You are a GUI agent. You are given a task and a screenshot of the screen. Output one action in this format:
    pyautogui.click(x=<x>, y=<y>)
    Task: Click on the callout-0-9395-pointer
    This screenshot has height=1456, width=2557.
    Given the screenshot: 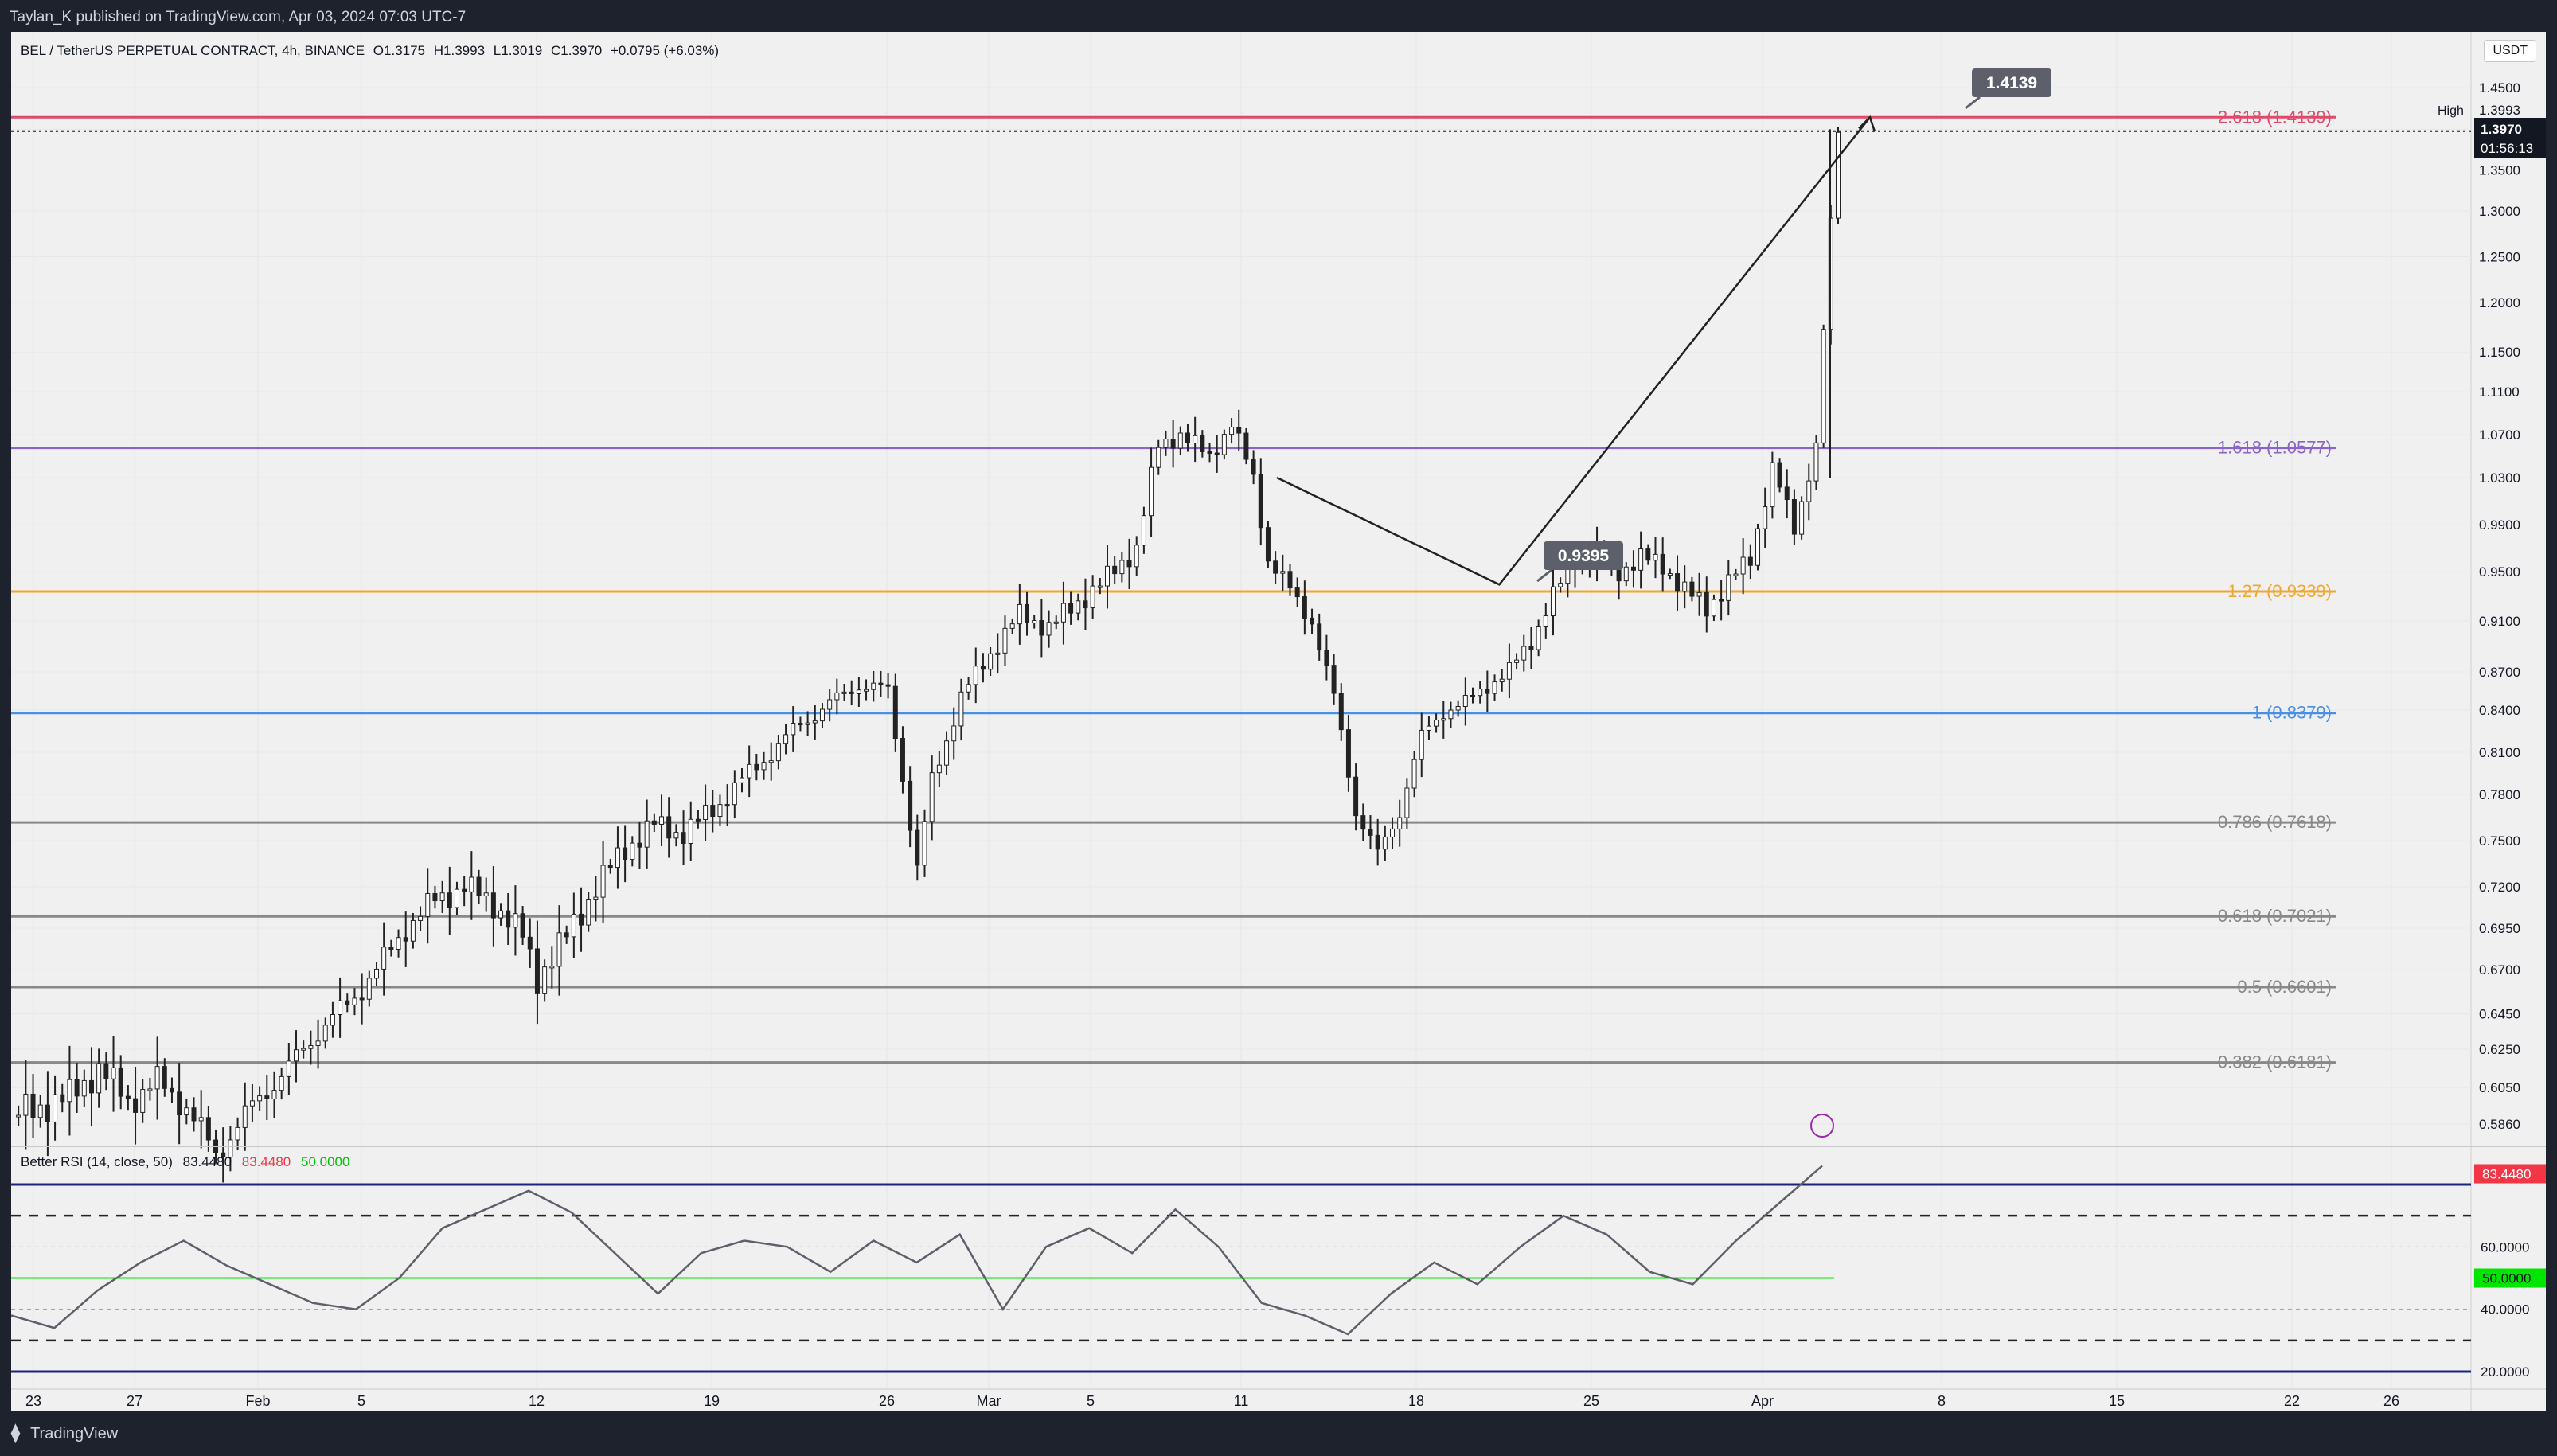 What is the action you would take?
    pyautogui.click(x=1544, y=575)
    